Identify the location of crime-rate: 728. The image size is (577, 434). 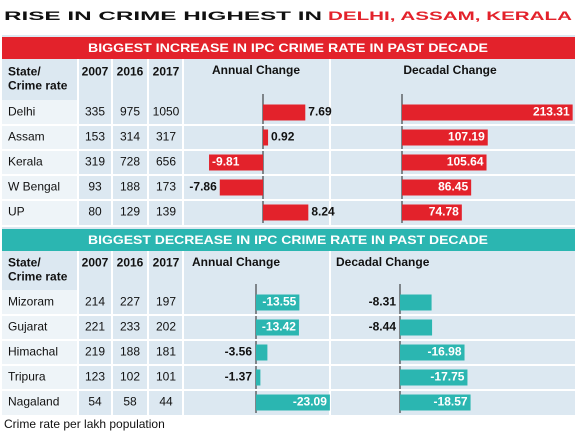
(130, 162).